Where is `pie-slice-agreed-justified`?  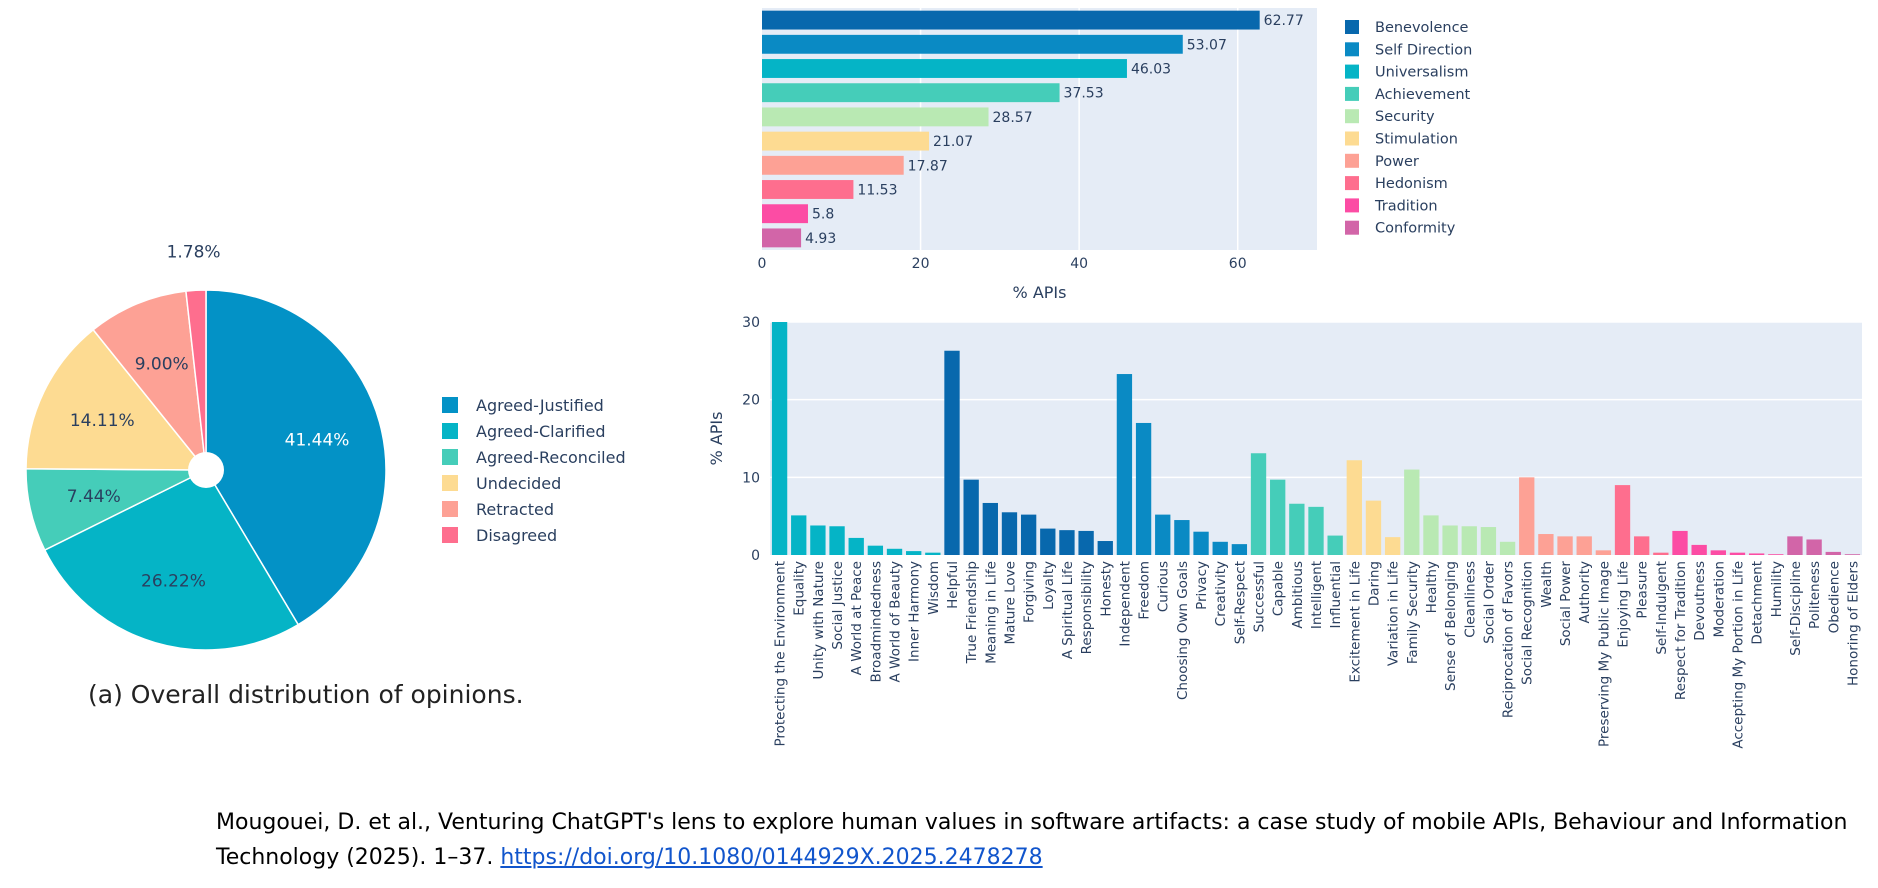
pie-slice-agreed-justified is located at coordinates (296, 457).